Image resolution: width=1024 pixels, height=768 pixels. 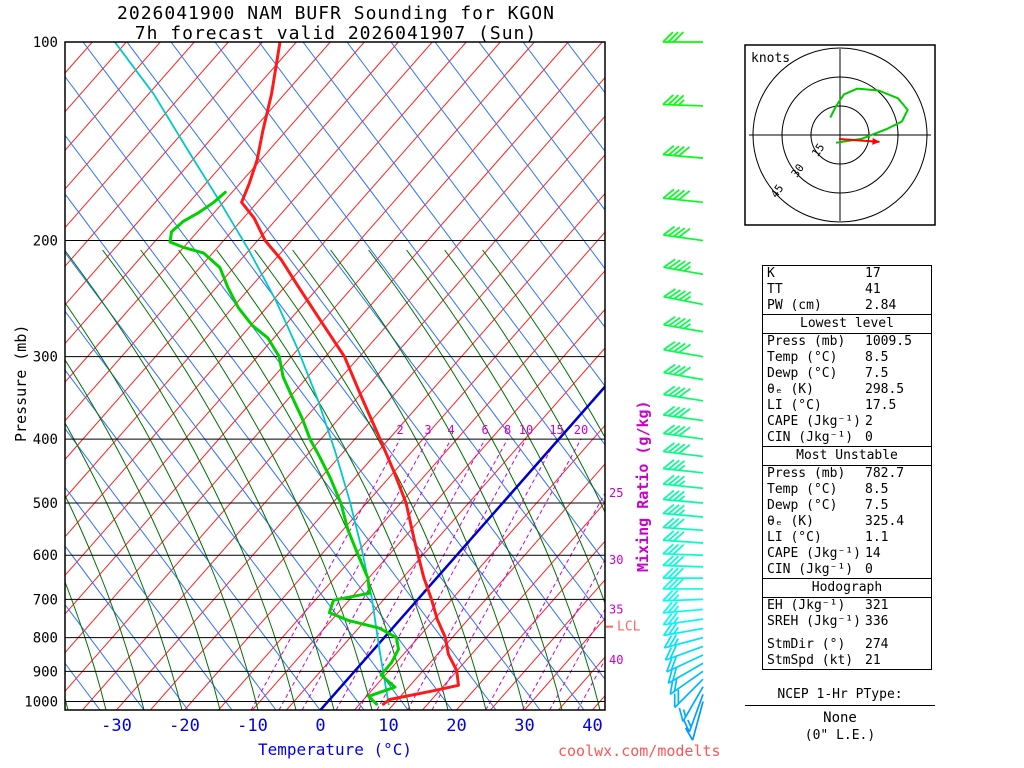 I want to click on stat-label: TT, so click(x=775, y=289).